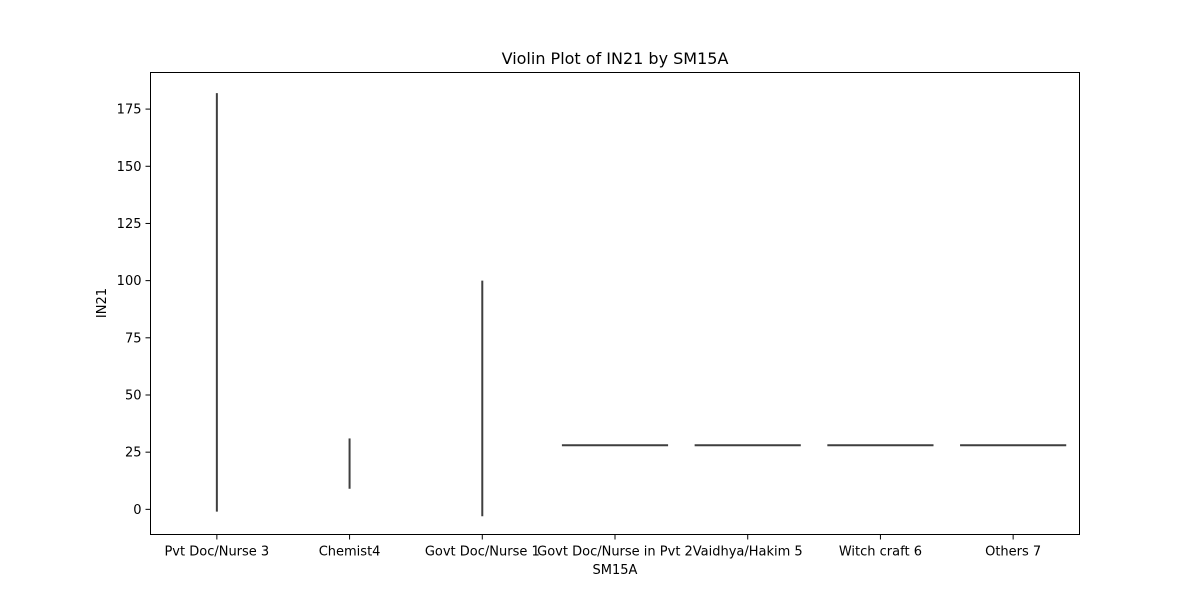 The width and height of the screenshot is (1200, 600). I want to click on y-tick-label: 25, so click(133, 453).